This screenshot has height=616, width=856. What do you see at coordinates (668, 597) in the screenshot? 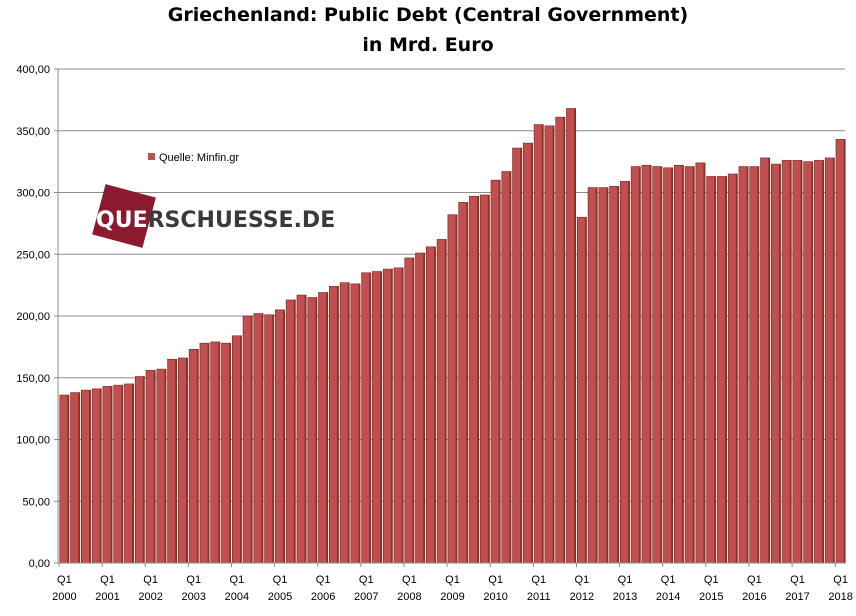
I see `x-tick-year: 2014` at bounding box center [668, 597].